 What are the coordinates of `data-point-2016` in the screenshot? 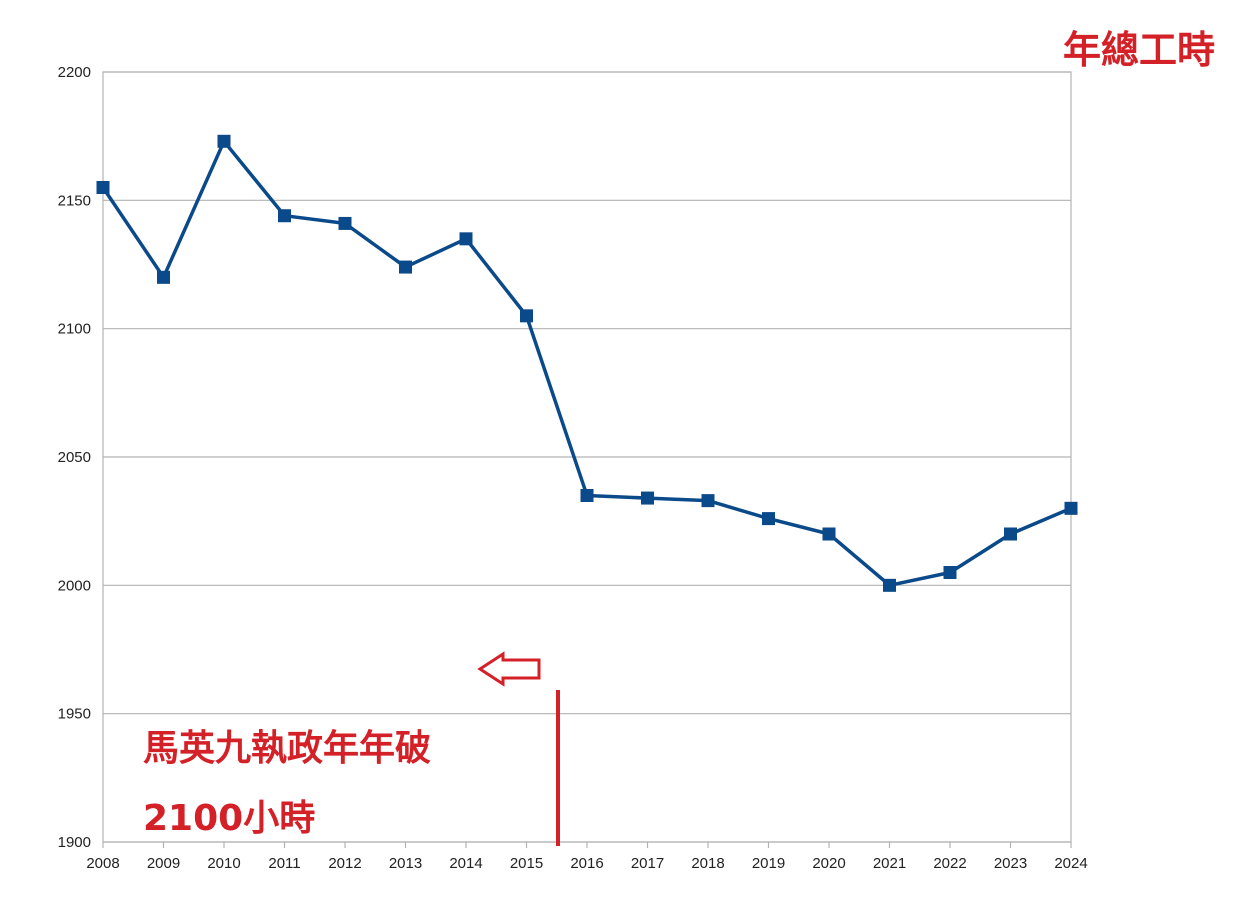 It's located at (587, 495).